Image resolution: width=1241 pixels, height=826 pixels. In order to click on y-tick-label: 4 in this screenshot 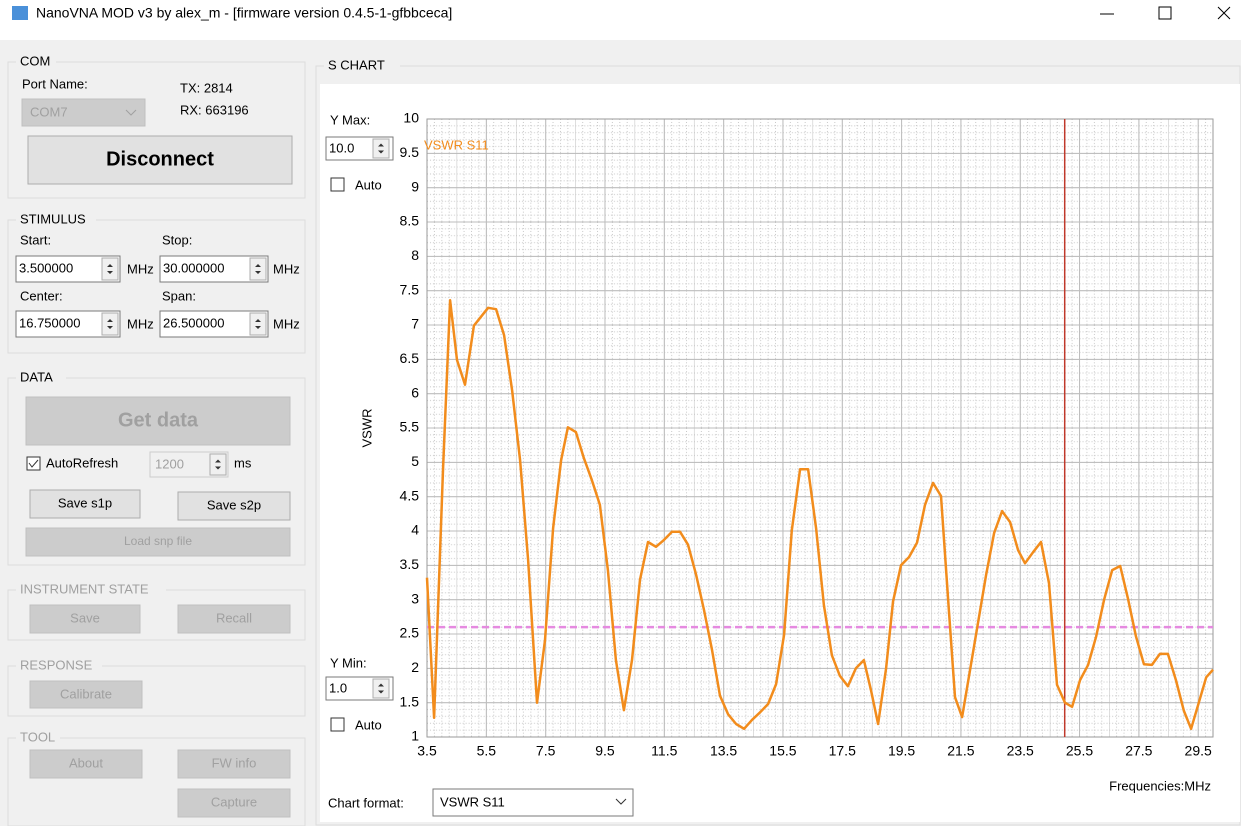, I will do `click(415, 530)`.